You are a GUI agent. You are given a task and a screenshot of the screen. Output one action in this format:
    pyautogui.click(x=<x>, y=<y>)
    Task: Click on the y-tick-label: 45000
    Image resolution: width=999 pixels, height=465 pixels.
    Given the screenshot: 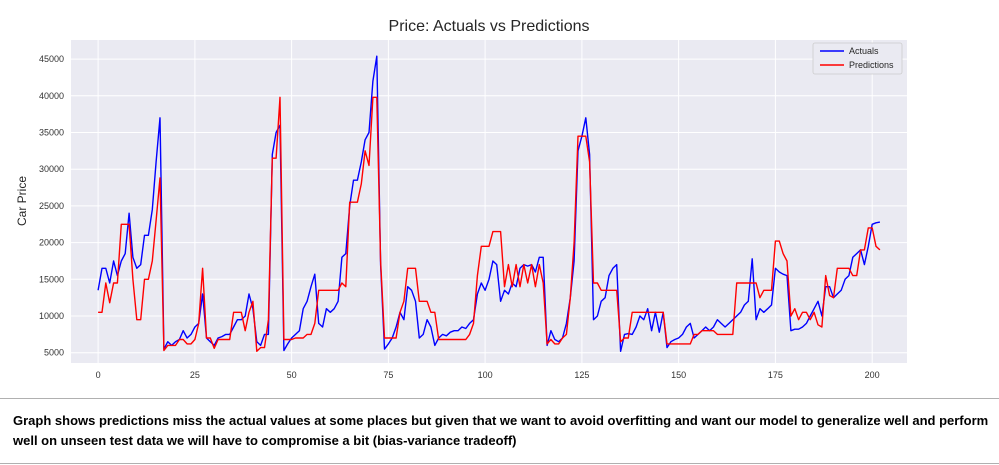 What is the action you would take?
    pyautogui.click(x=51, y=59)
    